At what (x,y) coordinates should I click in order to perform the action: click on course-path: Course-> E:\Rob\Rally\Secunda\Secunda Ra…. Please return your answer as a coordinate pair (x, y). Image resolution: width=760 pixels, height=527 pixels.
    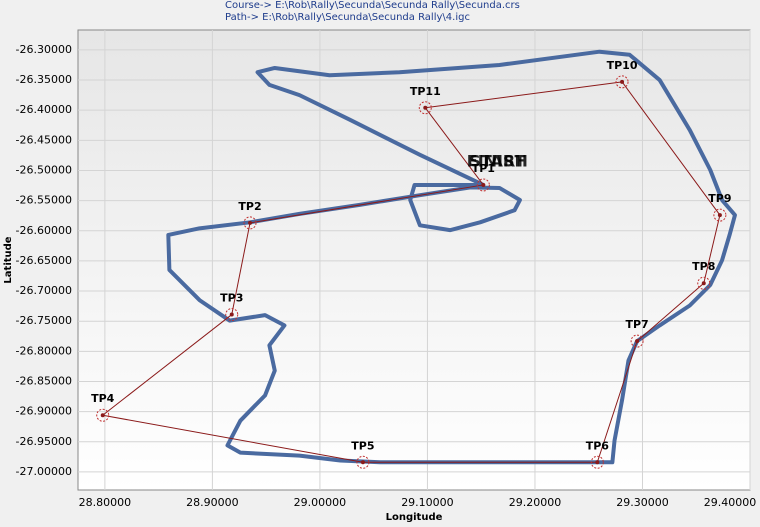
    Looking at the image, I should click on (372, 5).